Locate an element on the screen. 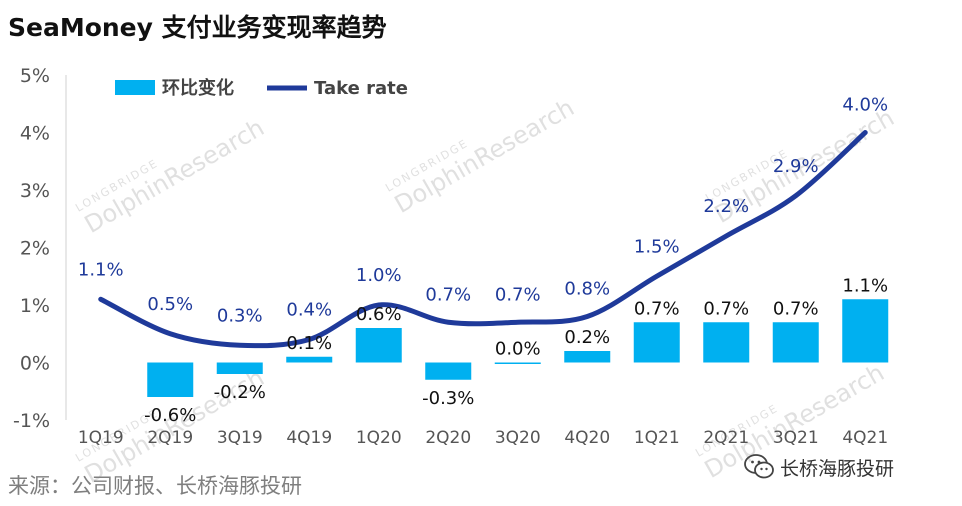  bar-data-label: 0.0% is located at coordinates (518, 349).